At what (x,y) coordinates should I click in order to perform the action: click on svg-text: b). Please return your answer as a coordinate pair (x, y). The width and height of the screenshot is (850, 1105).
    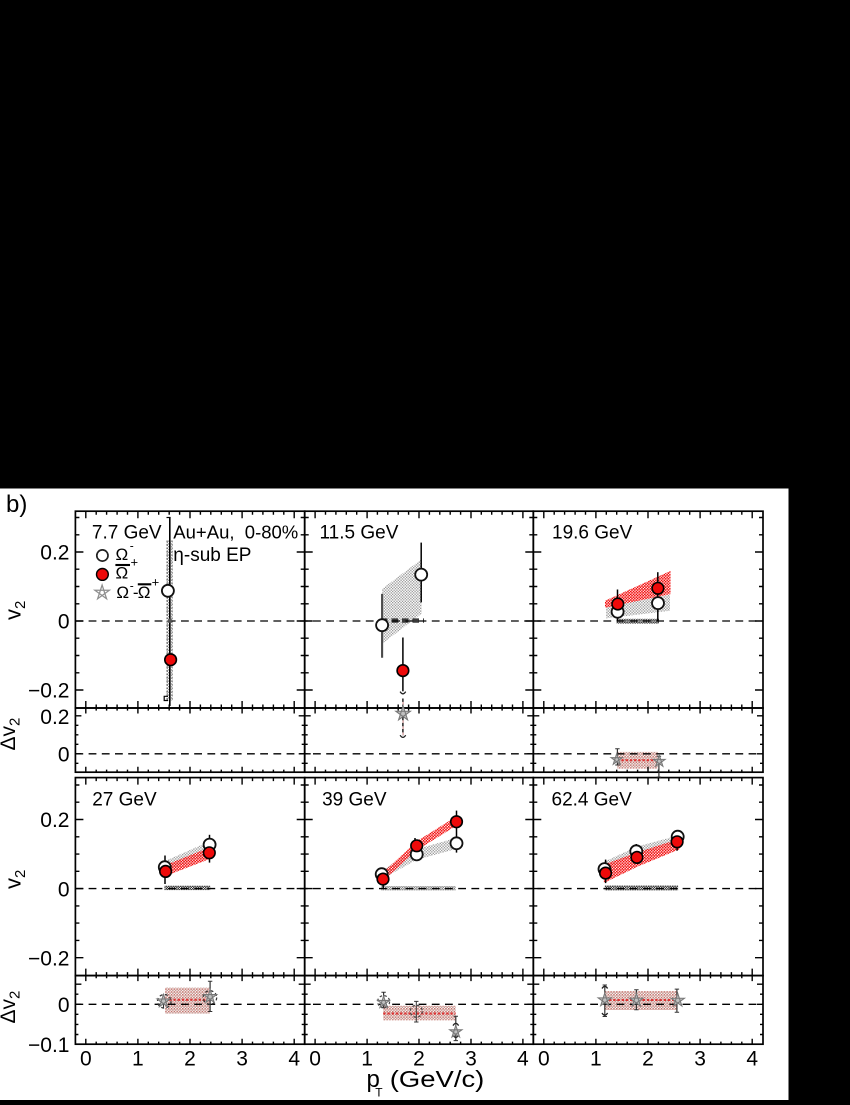
    Looking at the image, I should click on (16, 504).